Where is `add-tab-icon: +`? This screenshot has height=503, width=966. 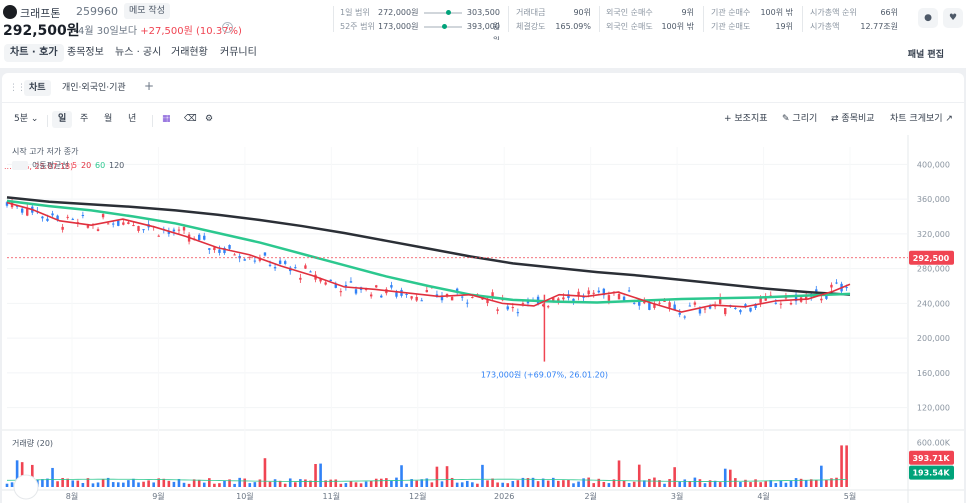
add-tab-icon: + is located at coordinates (149, 86).